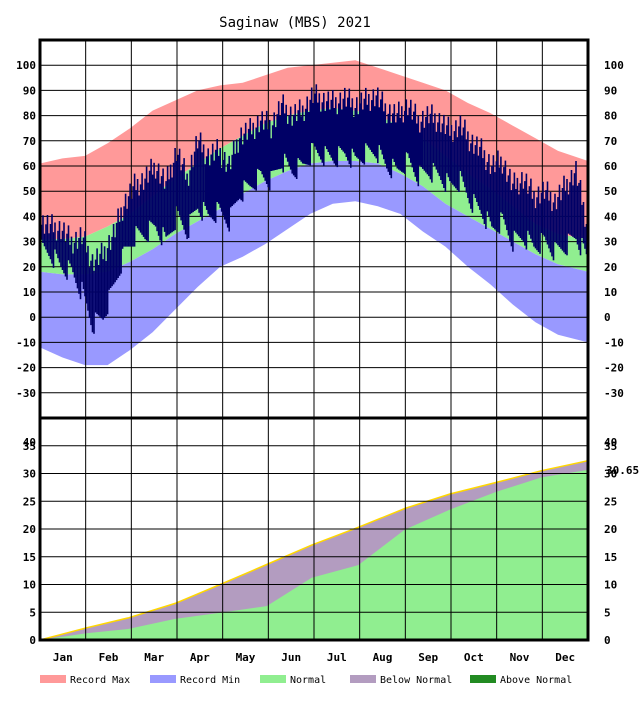 This screenshot has width=640, height=720. I want to click on month-label: Feb, so click(109, 657).